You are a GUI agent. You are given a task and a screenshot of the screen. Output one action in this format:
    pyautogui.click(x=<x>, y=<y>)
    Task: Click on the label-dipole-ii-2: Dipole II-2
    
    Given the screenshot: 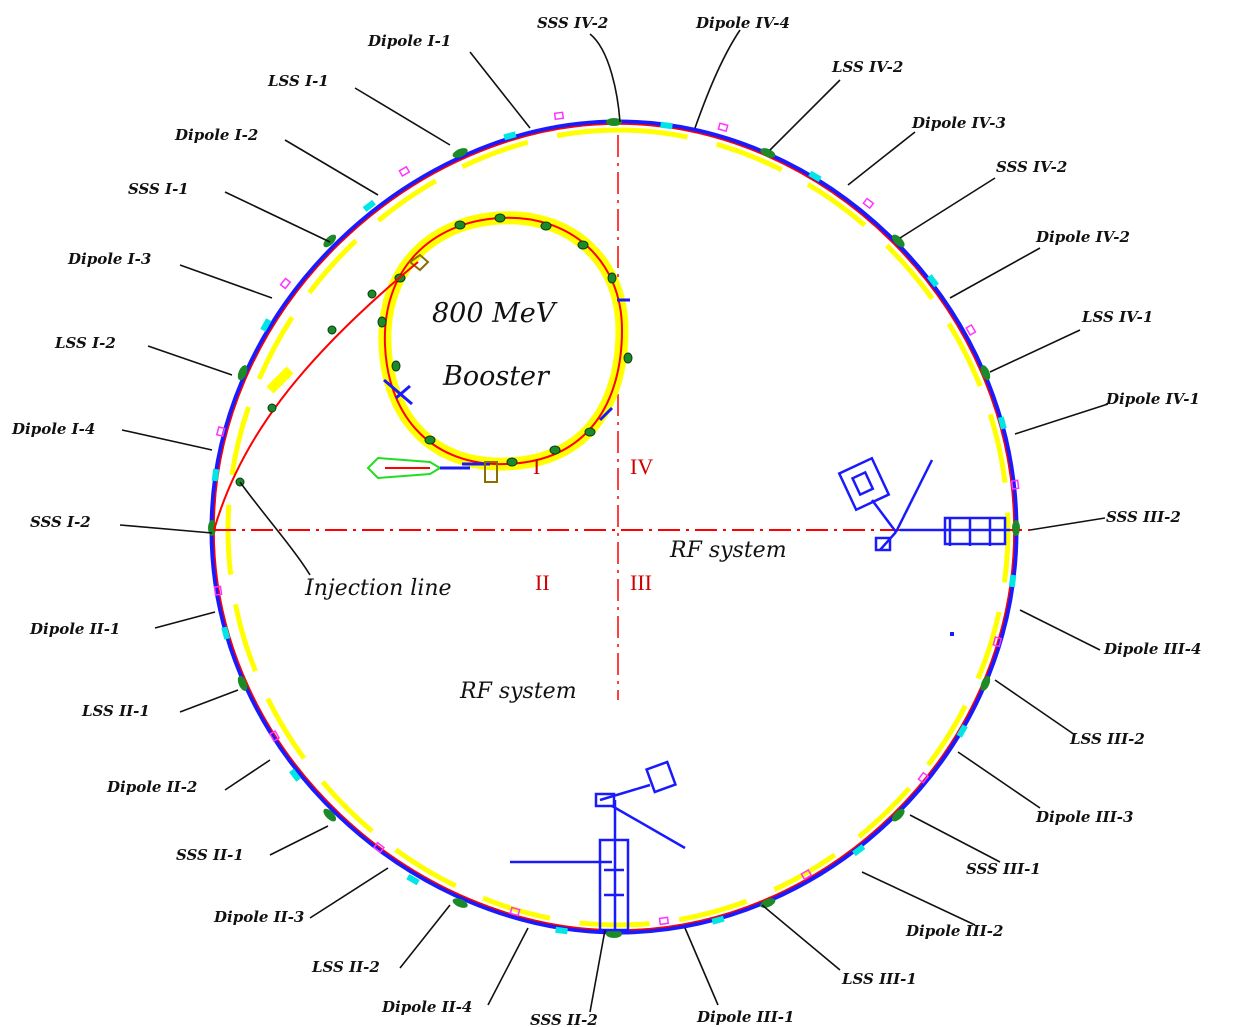 What is the action you would take?
    pyautogui.click(x=151, y=787)
    